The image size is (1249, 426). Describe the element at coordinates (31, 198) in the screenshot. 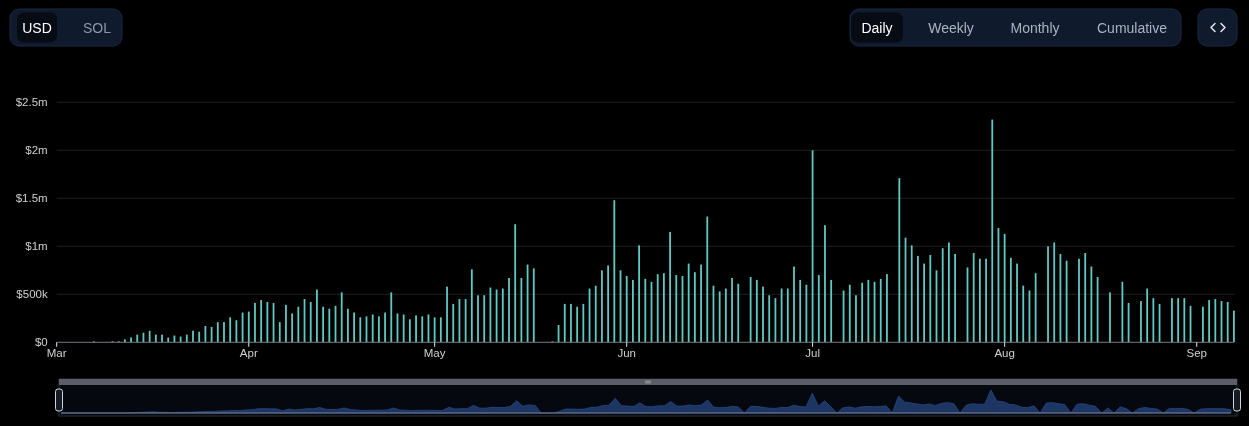

I see `y-tick-label: $1.5m` at that location.